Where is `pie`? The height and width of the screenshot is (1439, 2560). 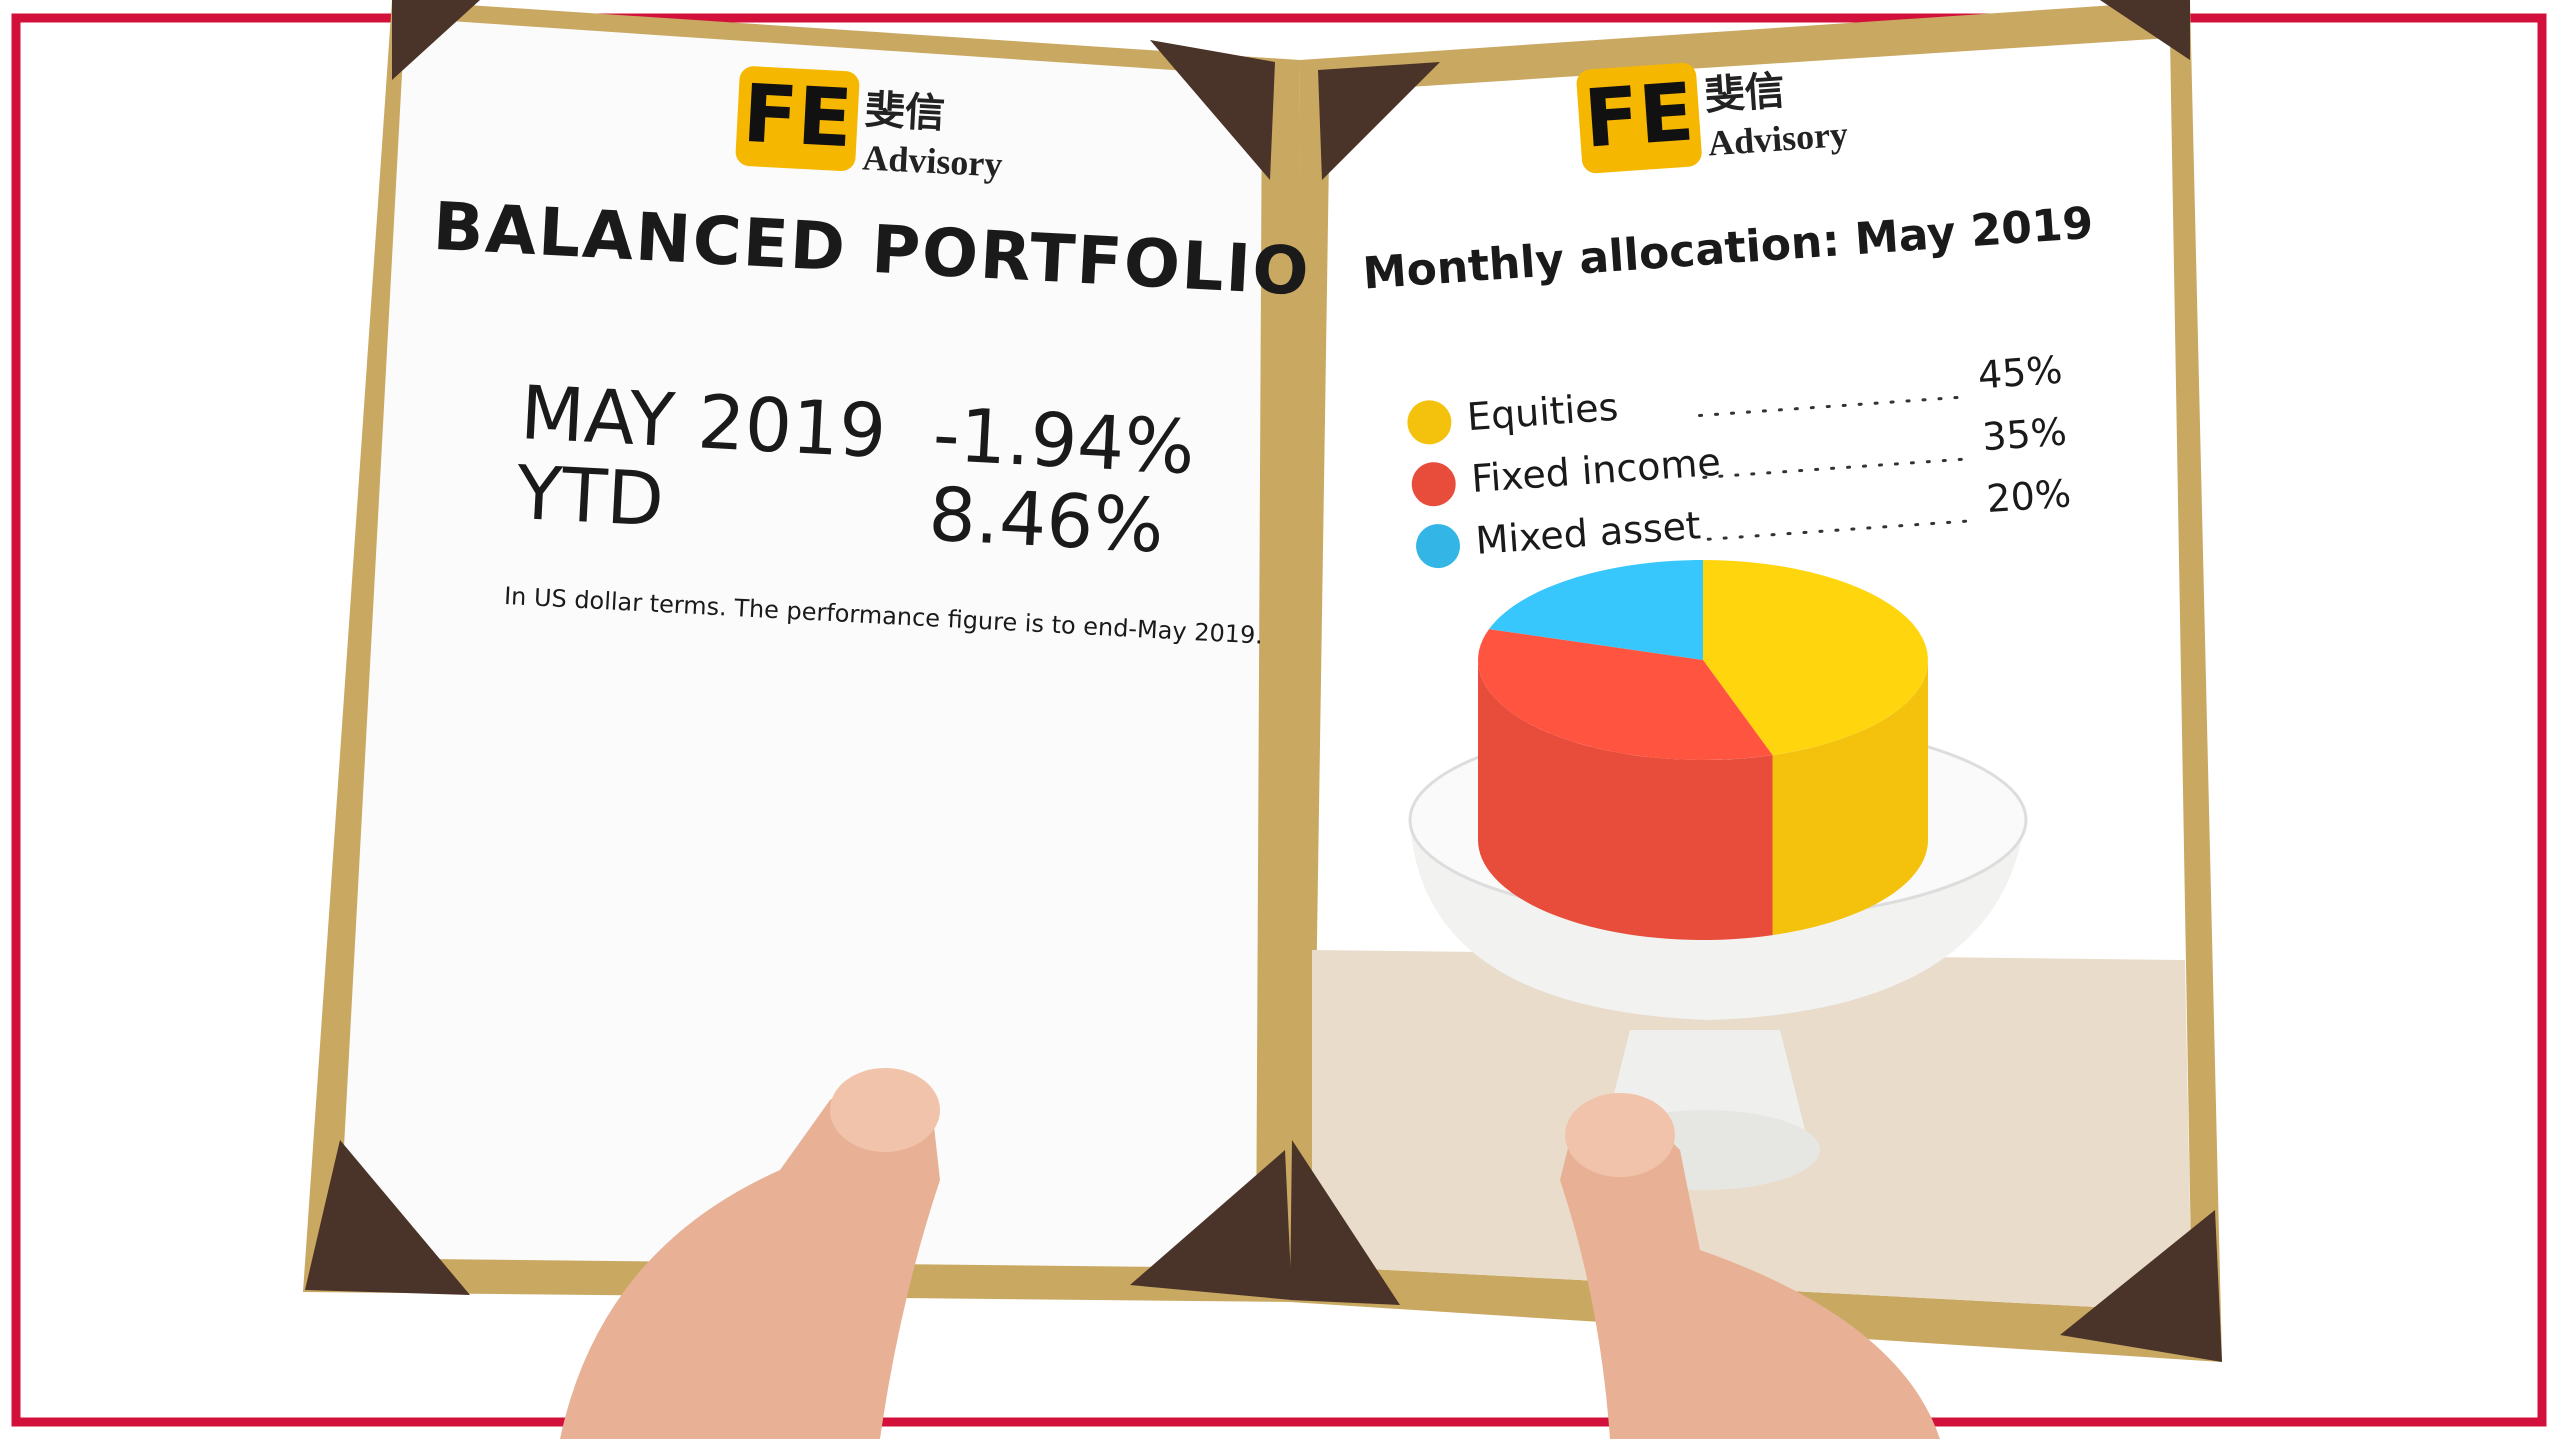
pie is located at coordinates (1703, 750).